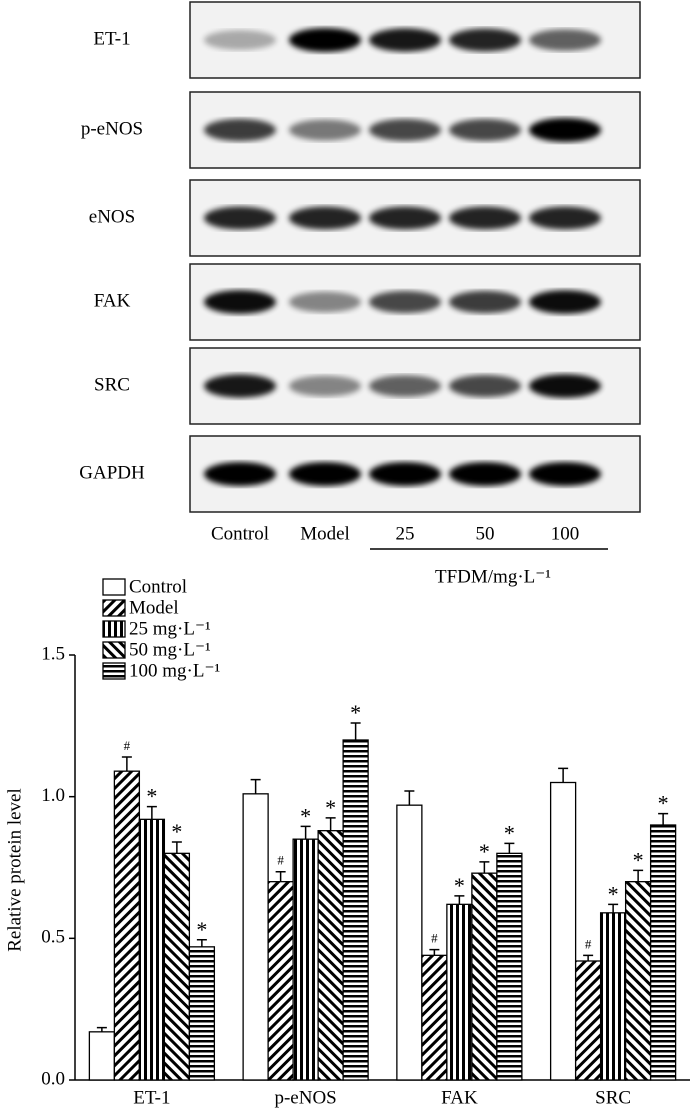 Image resolution: width=700 pixels, height=1112 pixels. Describe the element at coordinates (325, 533) in the screenshot. I see `lane-label: Model` at that location.